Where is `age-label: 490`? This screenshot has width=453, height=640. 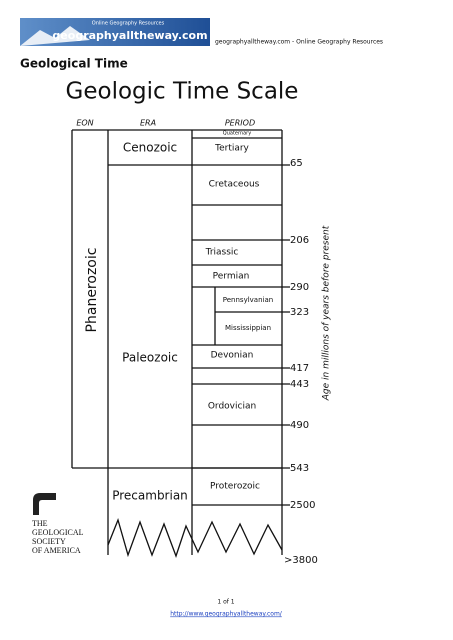 age-label: 490 is located at coordinates (299, 425).